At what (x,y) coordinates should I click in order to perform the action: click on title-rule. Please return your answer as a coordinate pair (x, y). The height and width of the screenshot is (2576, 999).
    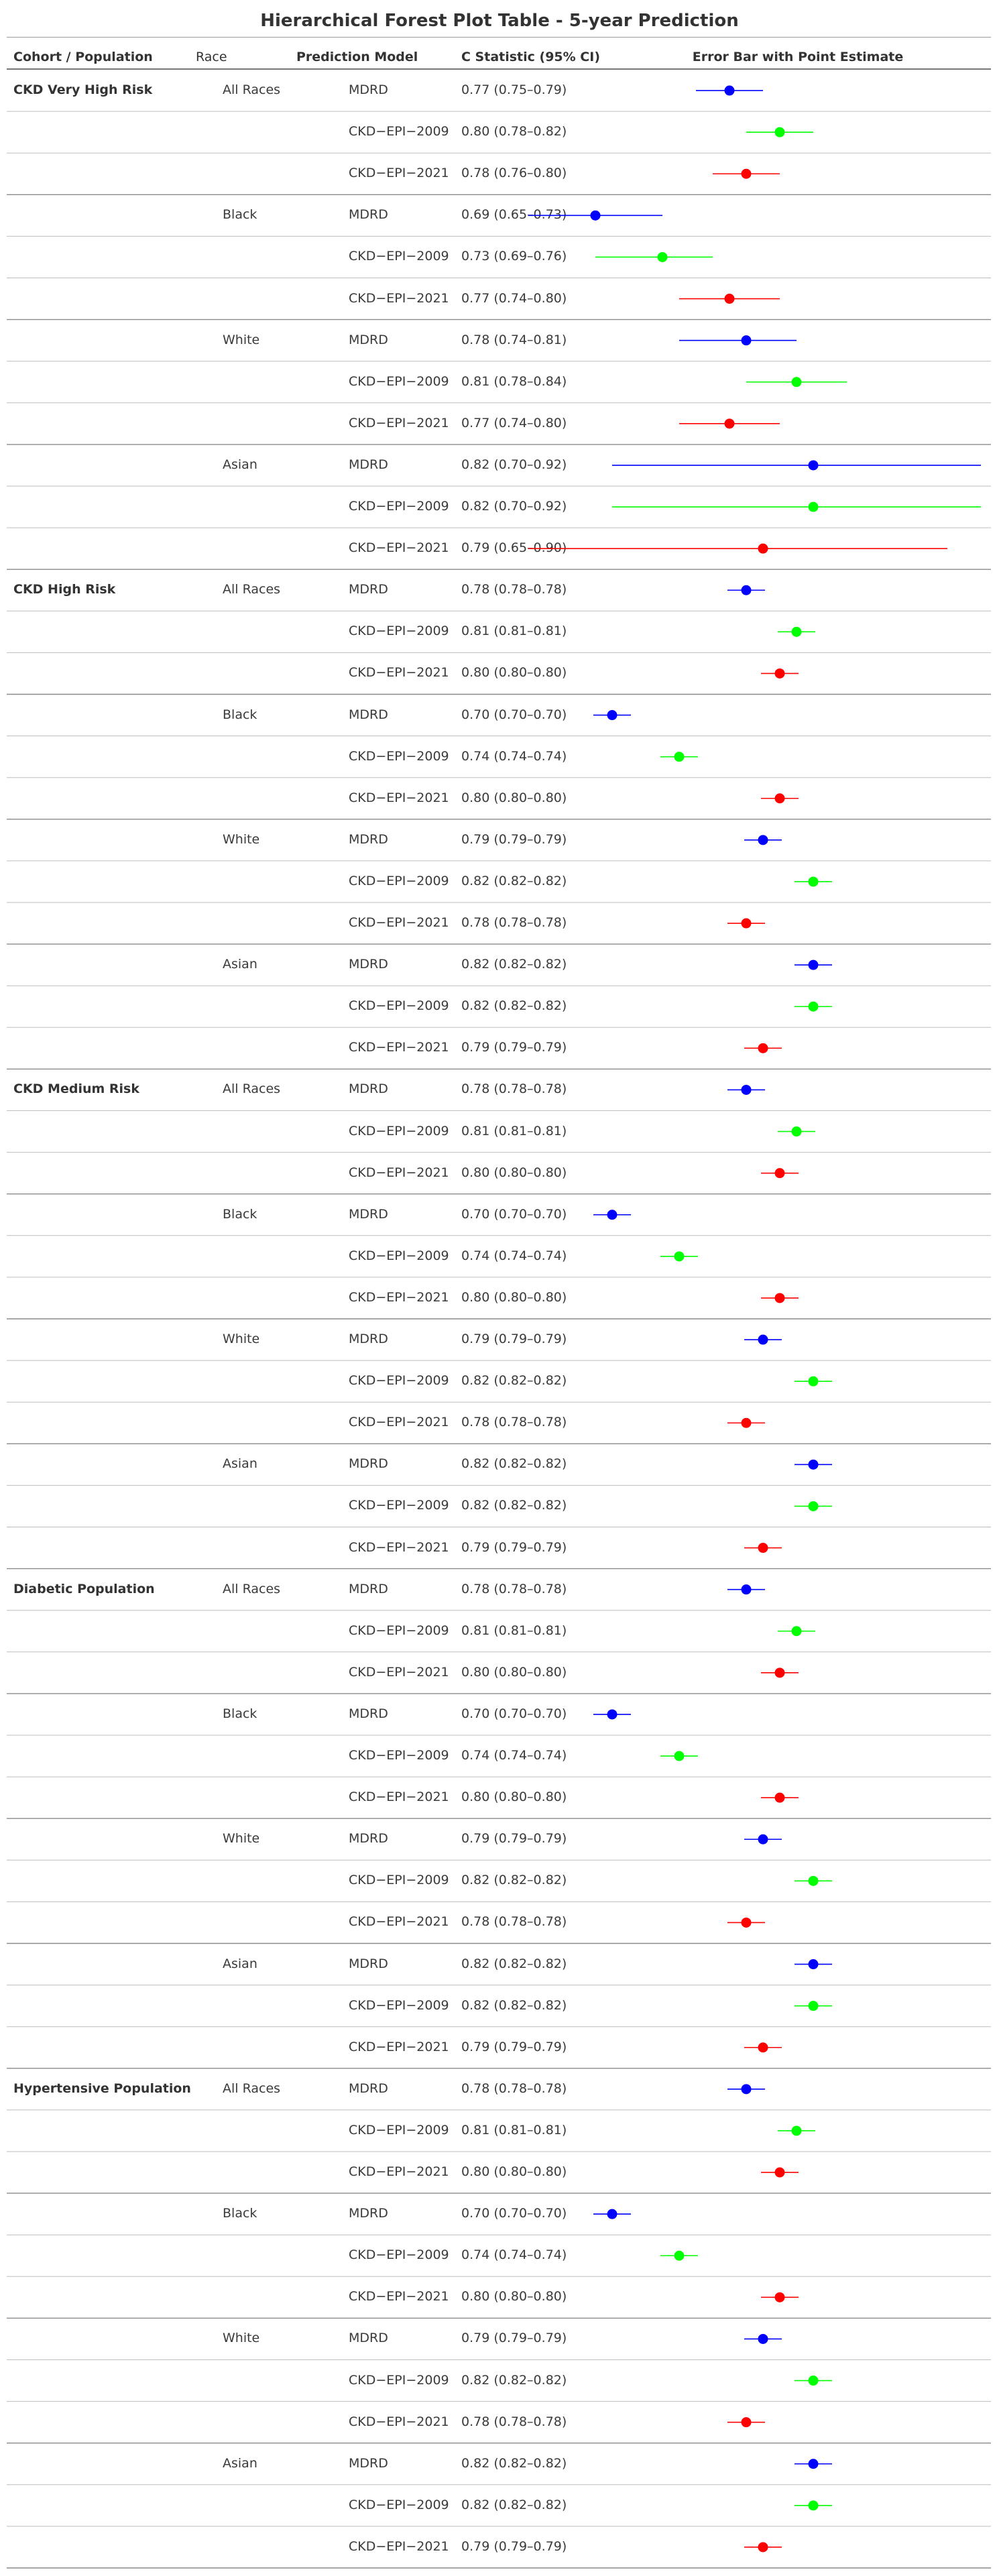
    Looking at the image, I should click on (499, 37).